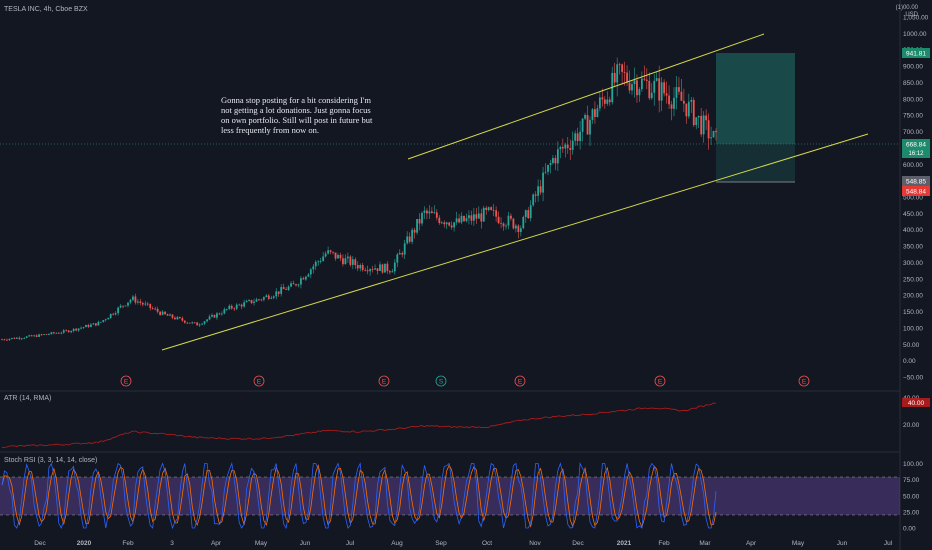 The image size is (932, 550). I want to click on split-event-marker: S, so click(441, 381).